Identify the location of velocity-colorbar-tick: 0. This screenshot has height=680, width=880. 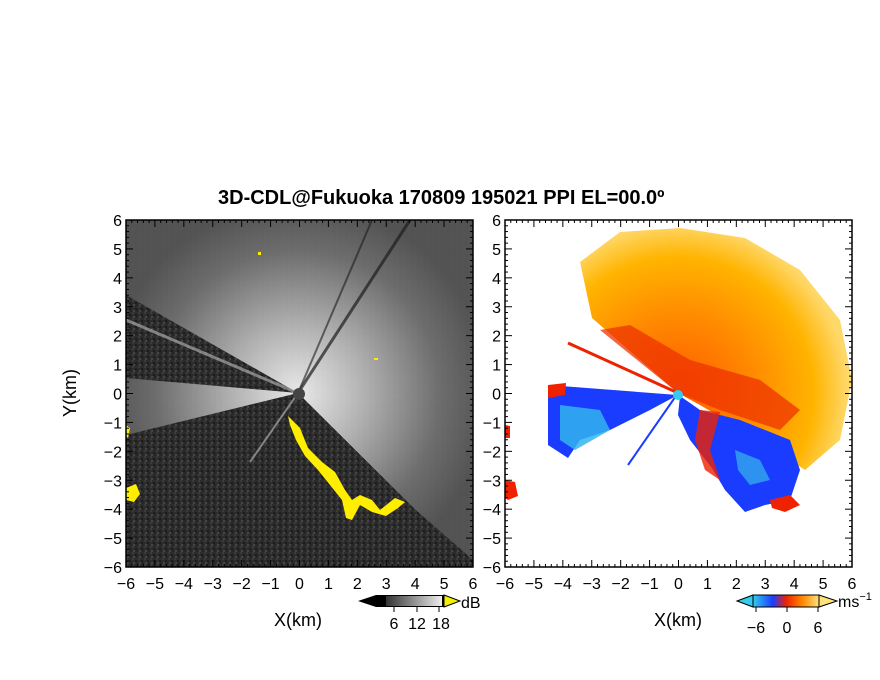
(787, 628).